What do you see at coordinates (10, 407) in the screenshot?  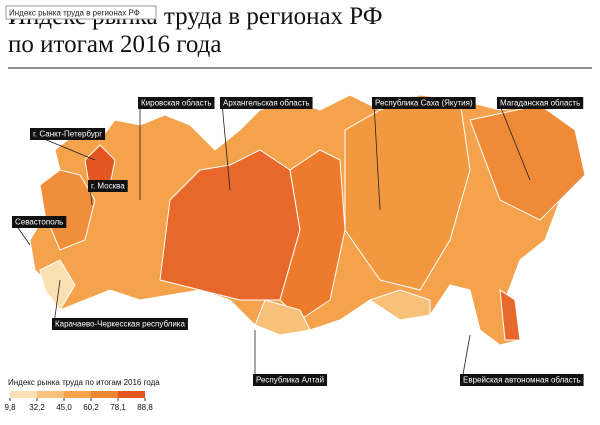 I see `legend-tick-label: 9,8` at bounding box center [10, 407].